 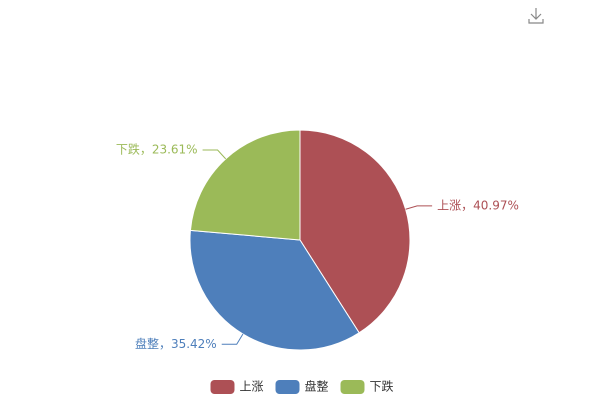 I want to click on data-label: 下跌，23.61%, so click(x=157, y=149).